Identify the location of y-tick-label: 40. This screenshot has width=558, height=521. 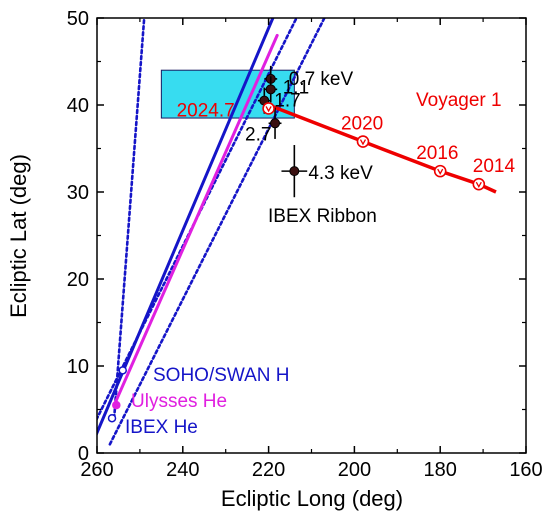
(78, 106).